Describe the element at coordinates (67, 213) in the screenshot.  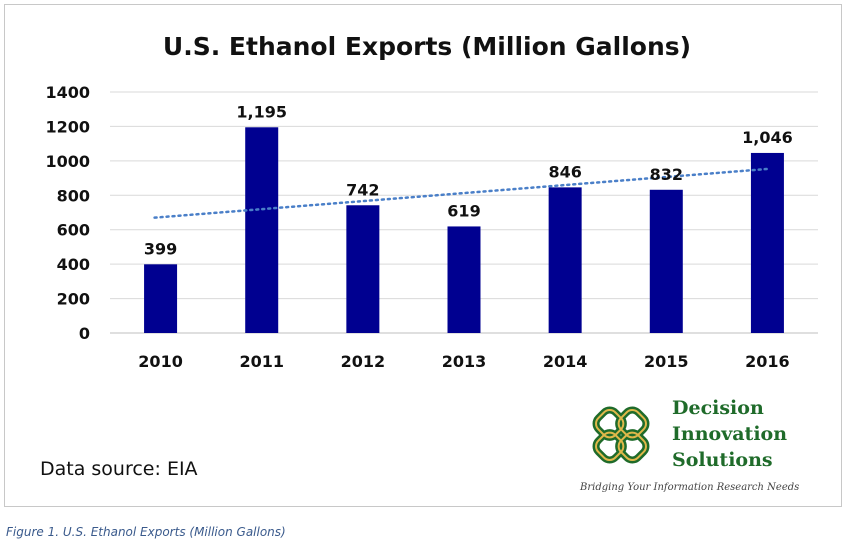
I see `y-axis-ticks: 0 200 400 600 800 1000 1200 1400` at that location.